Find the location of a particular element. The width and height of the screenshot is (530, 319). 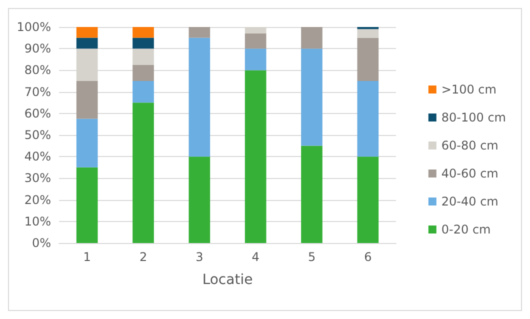

x-tick-label: 6 is located at coordinates (368, 257).